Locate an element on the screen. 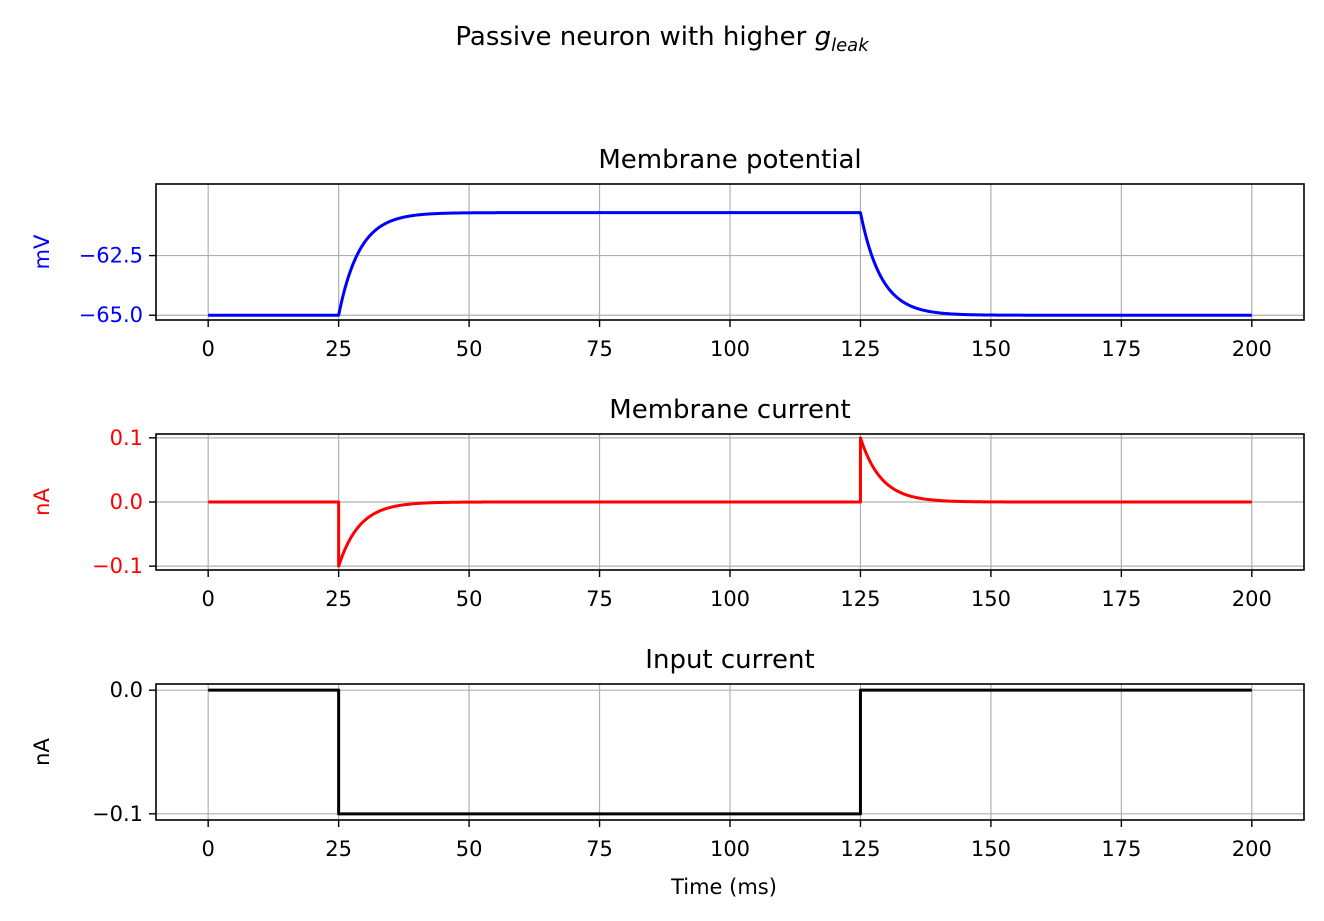 The height and width of the screenshot is (921, 1324). x-axis-label: Time (ms) is located at coordinates (723, 887).